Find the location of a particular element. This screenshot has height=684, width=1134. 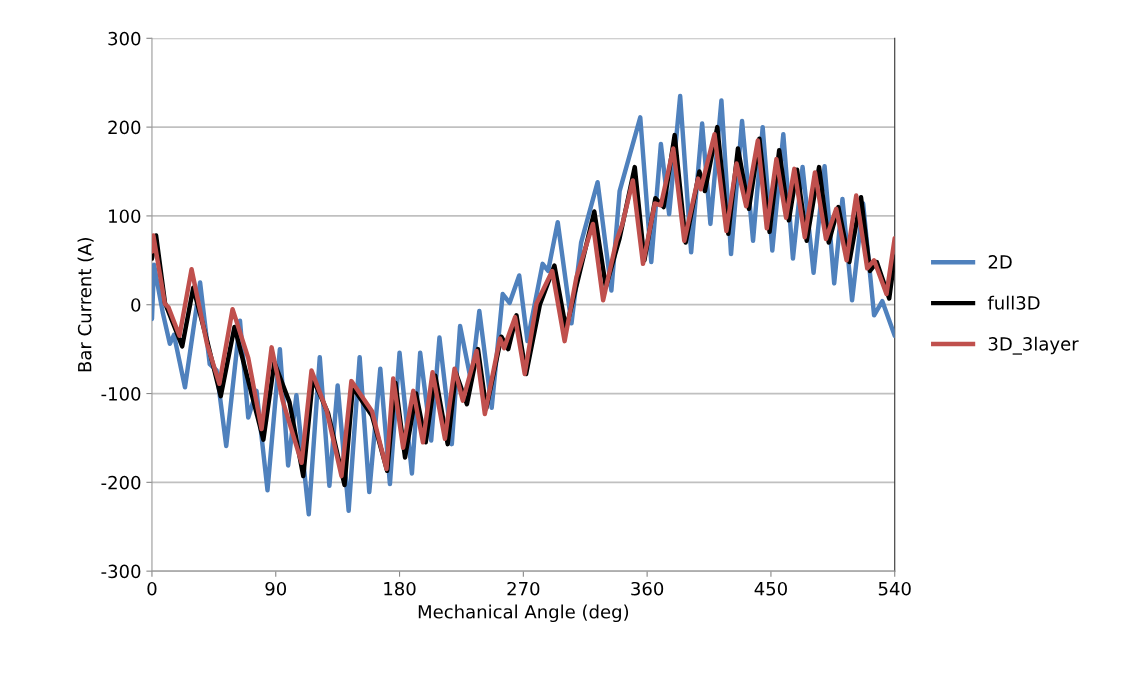

x-tick-label: 540 is located at coordinates (894, 588).